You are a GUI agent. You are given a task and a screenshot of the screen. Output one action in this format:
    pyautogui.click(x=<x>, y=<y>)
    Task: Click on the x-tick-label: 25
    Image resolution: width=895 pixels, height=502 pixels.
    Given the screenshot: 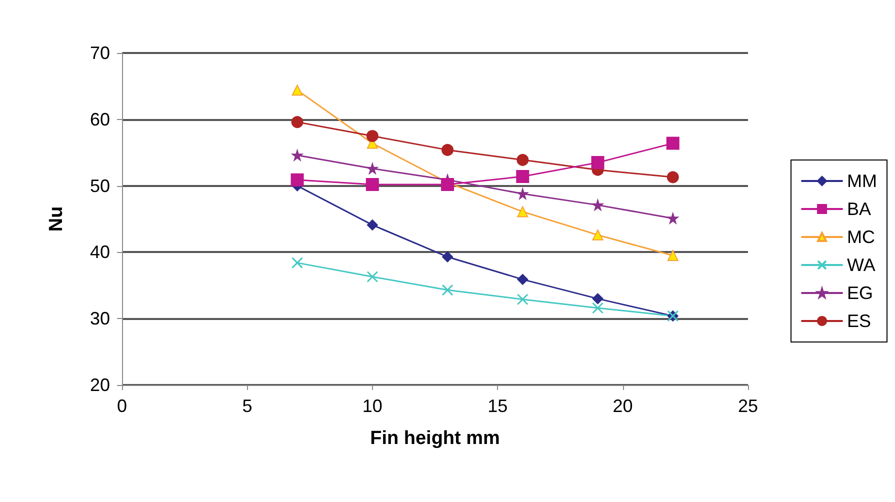 What is the action you would take?
    pyautogui.click(x=748, y=406)
    